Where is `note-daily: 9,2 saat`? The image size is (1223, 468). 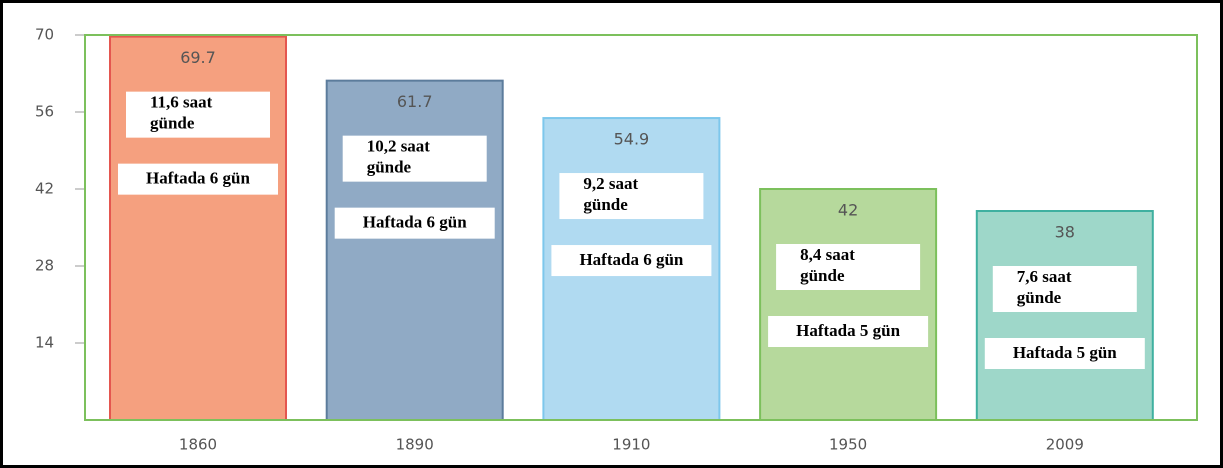 note-daily: 9,2 saat is located at coordinates (610, 183).